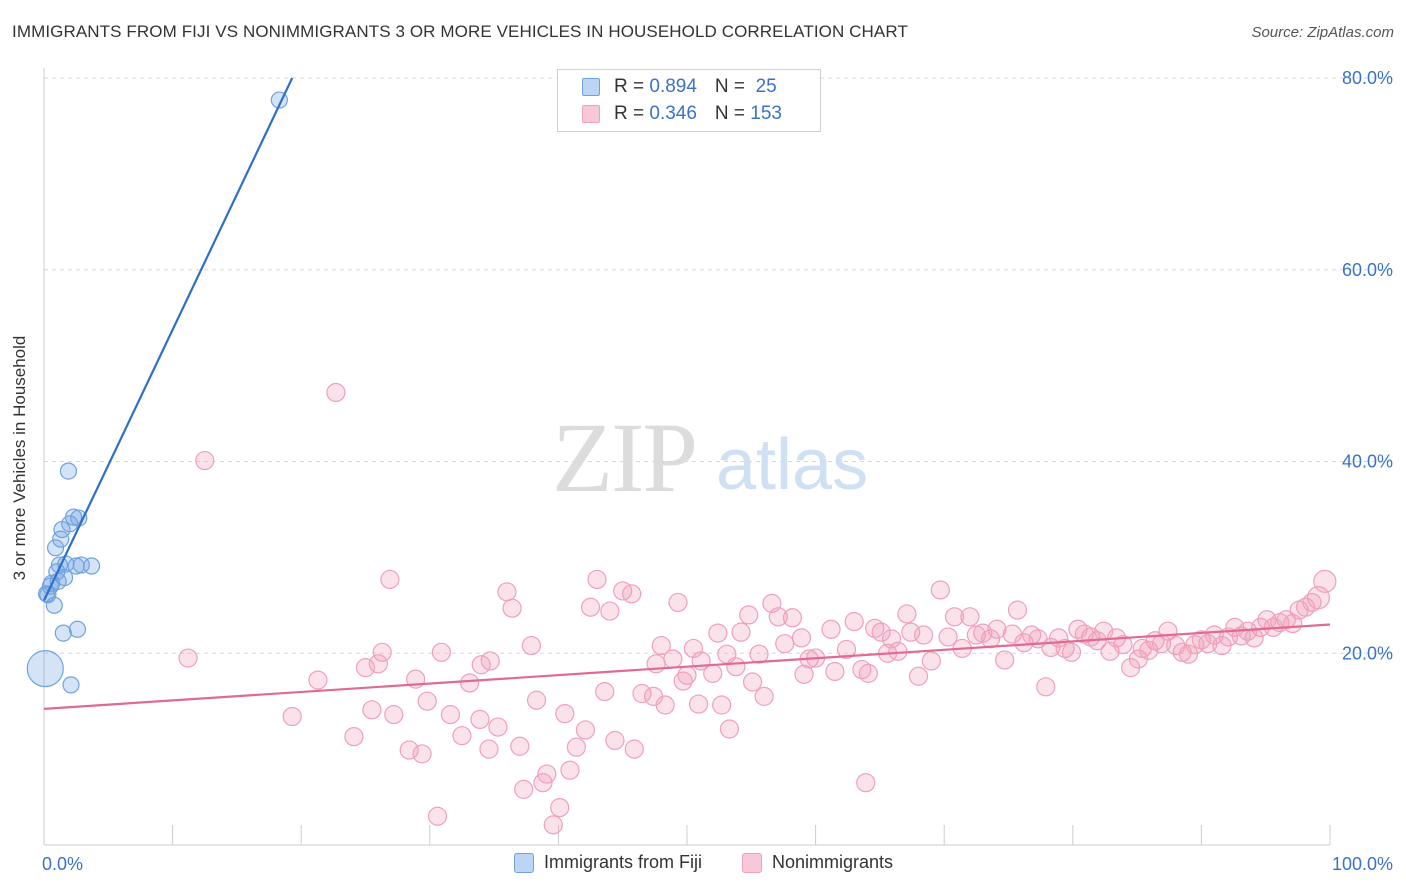  I want to click on y-tick-label: 60.0%, so click(1367, 270).